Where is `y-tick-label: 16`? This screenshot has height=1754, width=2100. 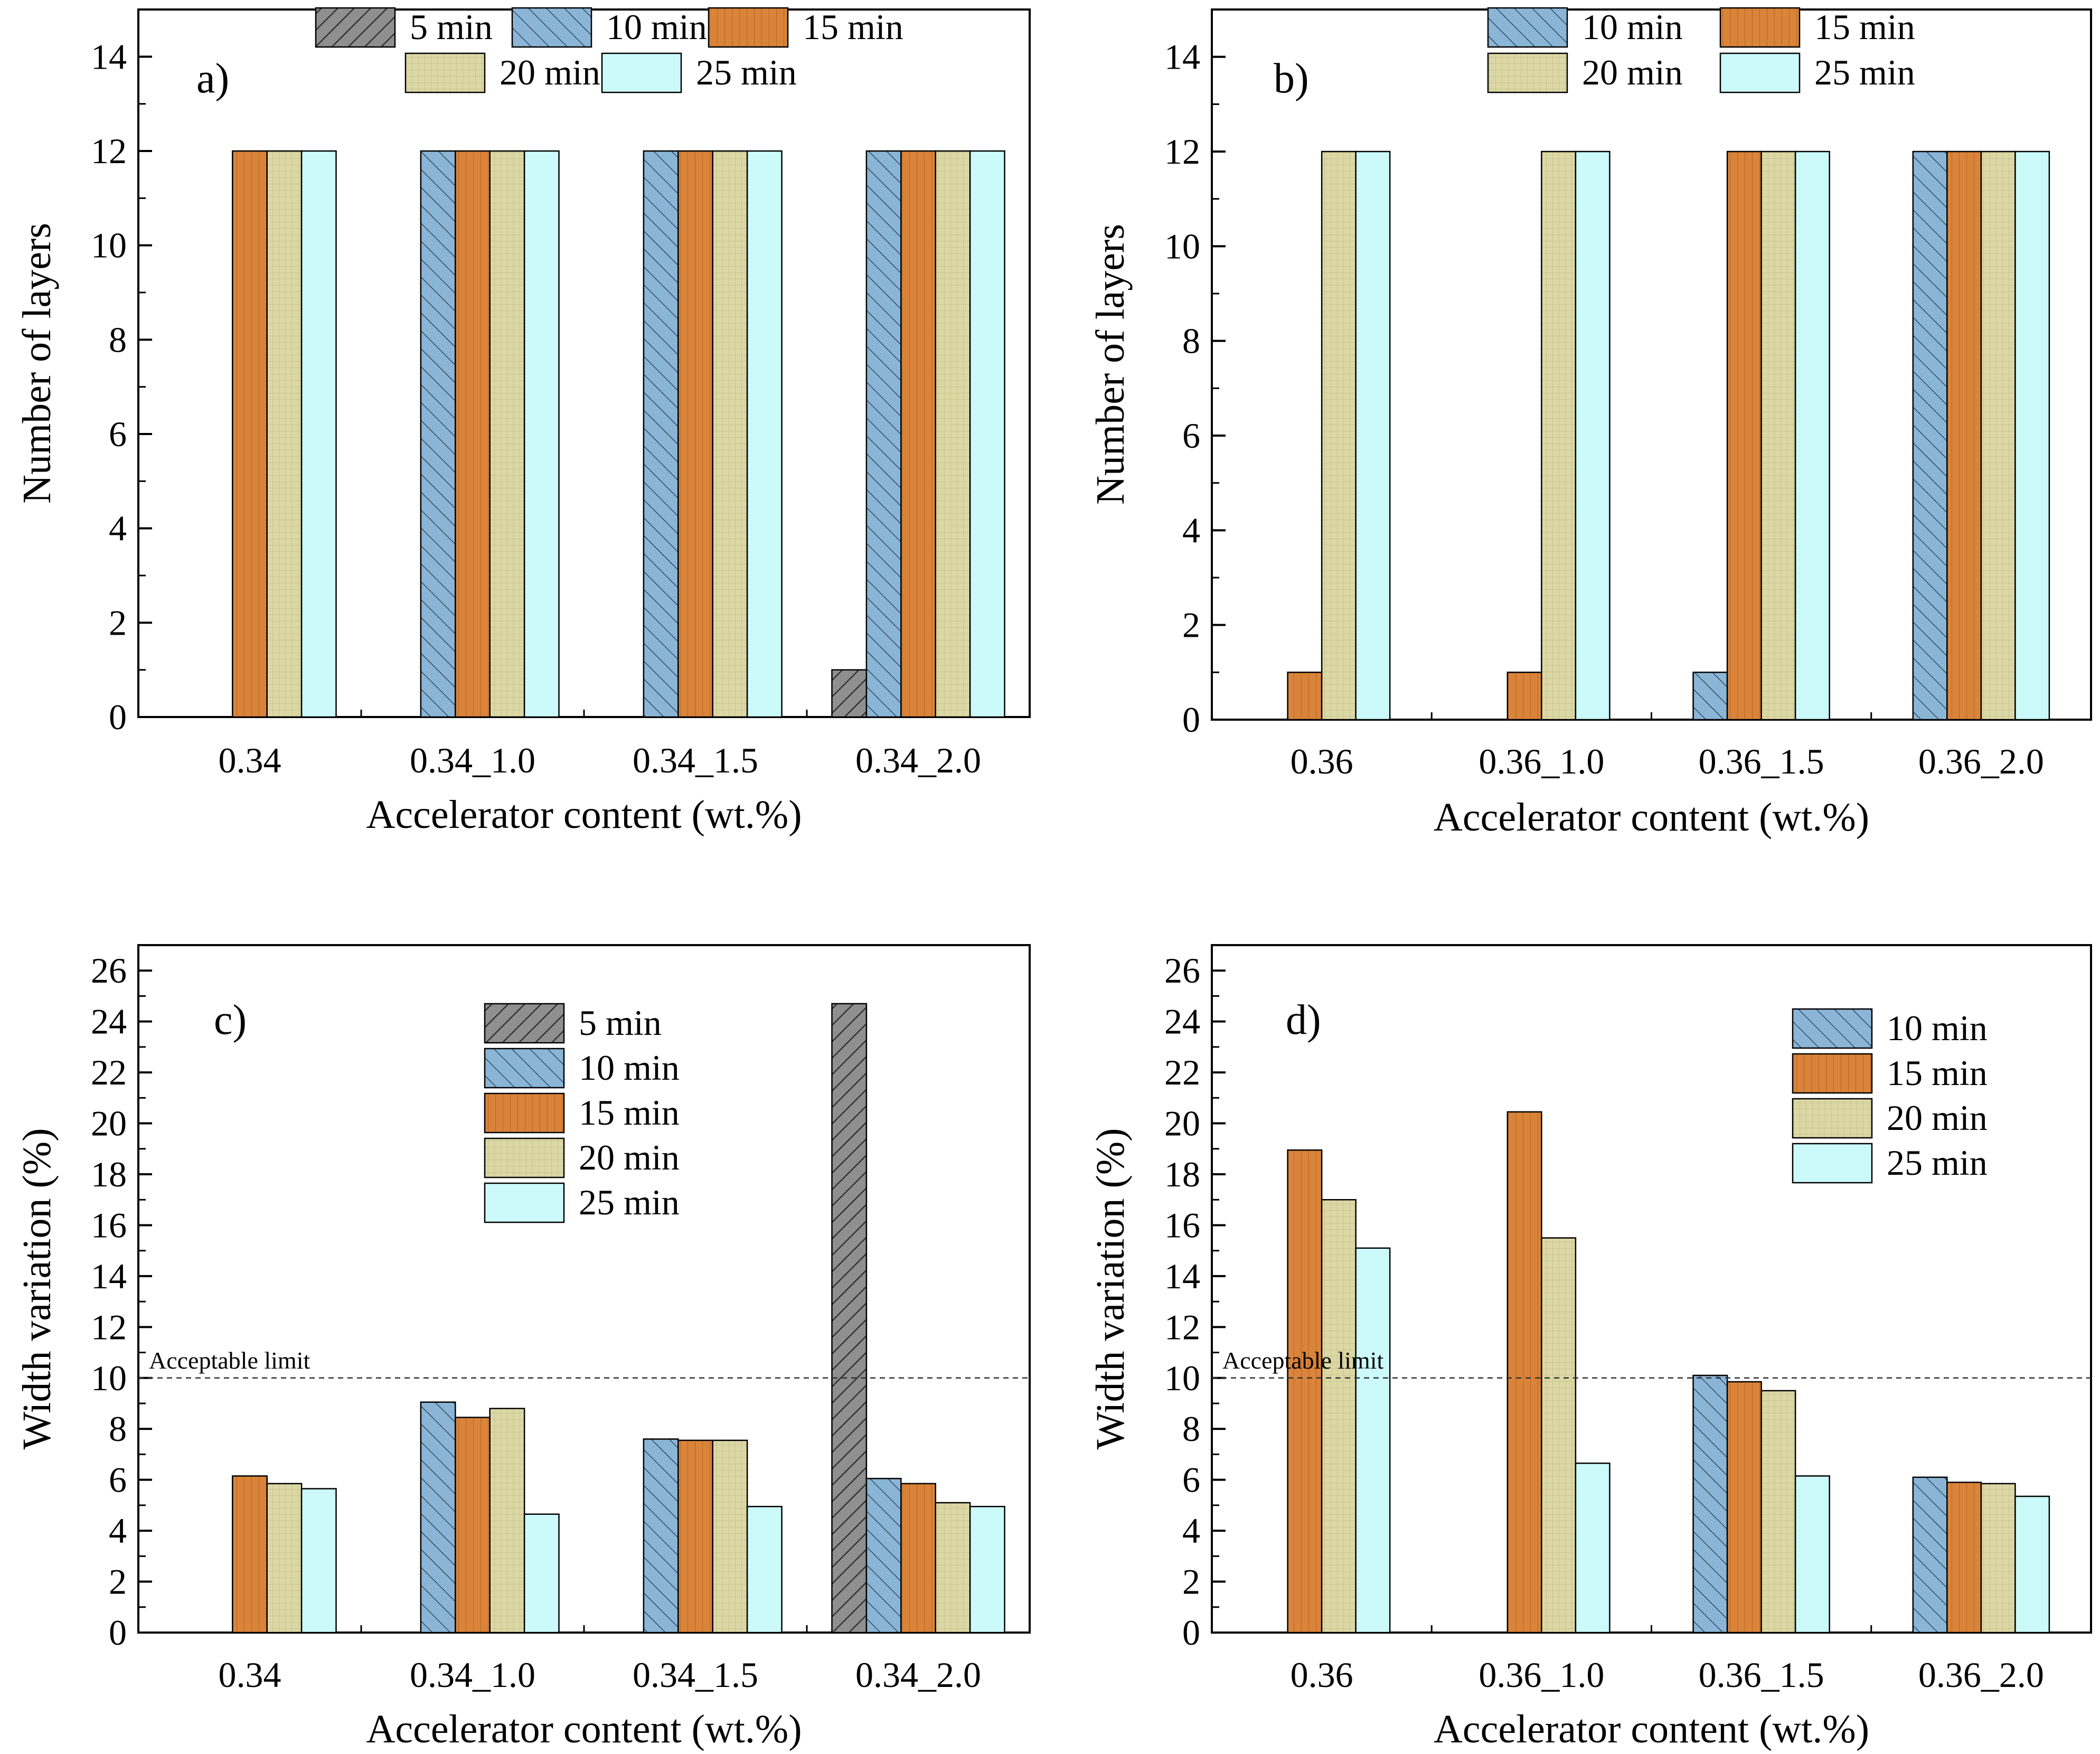
y-tick-label: 16 is located at coordinates (1182, 1225).